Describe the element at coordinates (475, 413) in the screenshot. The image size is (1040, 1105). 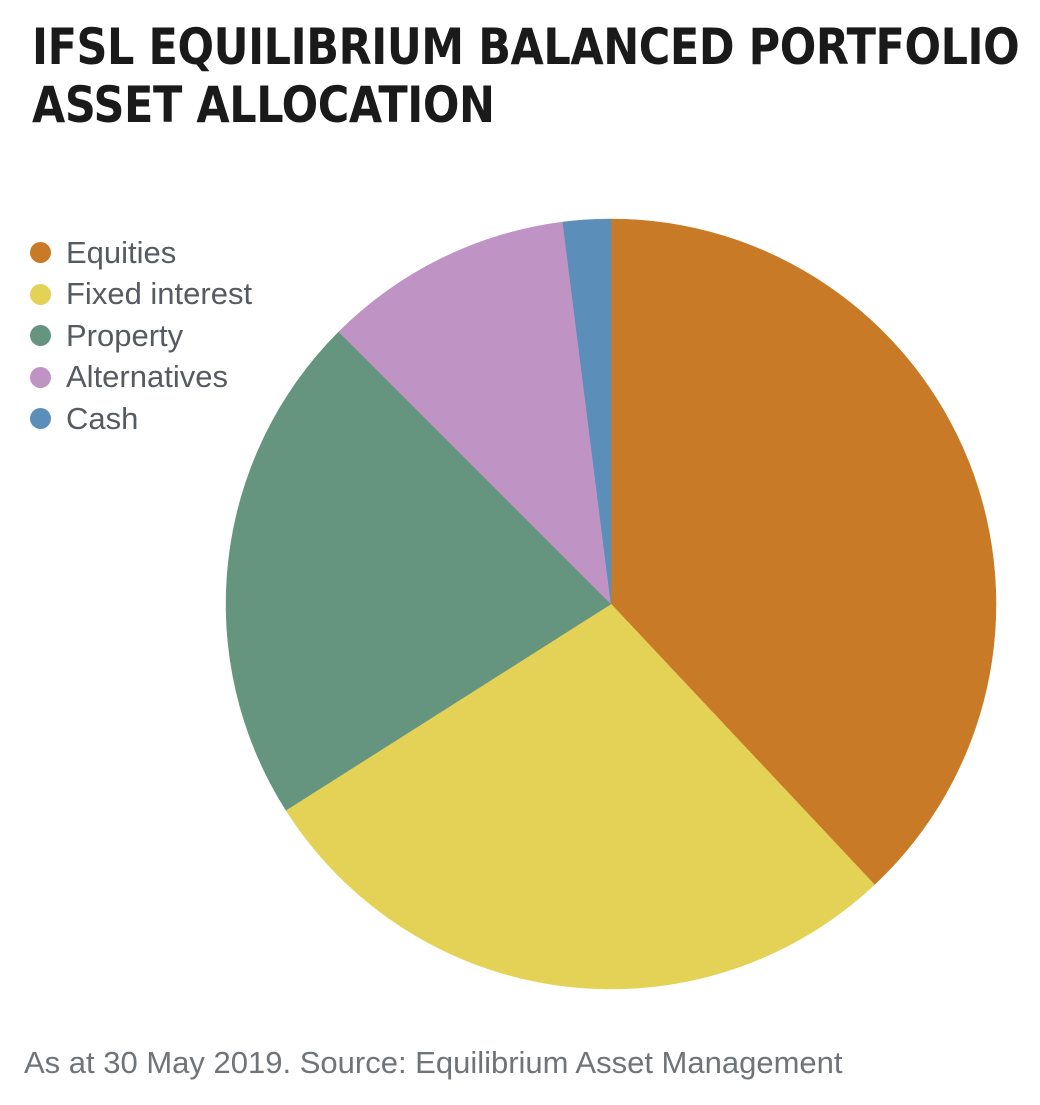
I see `pie-slice-alternatives` at that location.